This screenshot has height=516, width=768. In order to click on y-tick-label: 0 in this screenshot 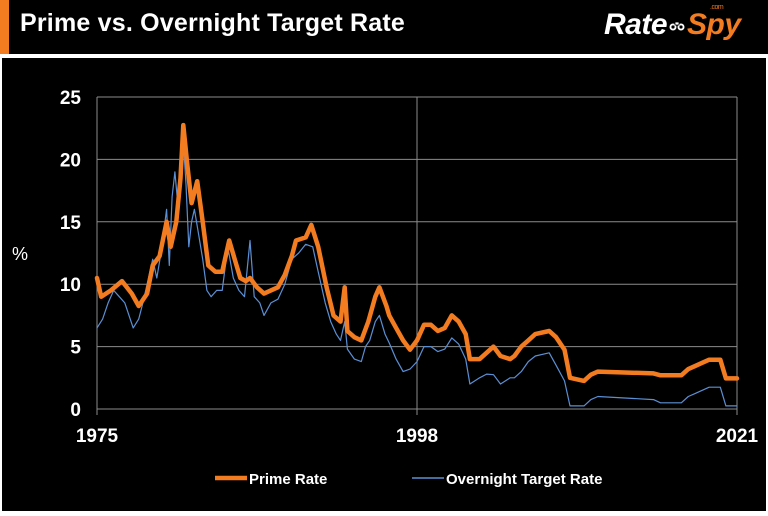, I will do `click(75, 410)`.